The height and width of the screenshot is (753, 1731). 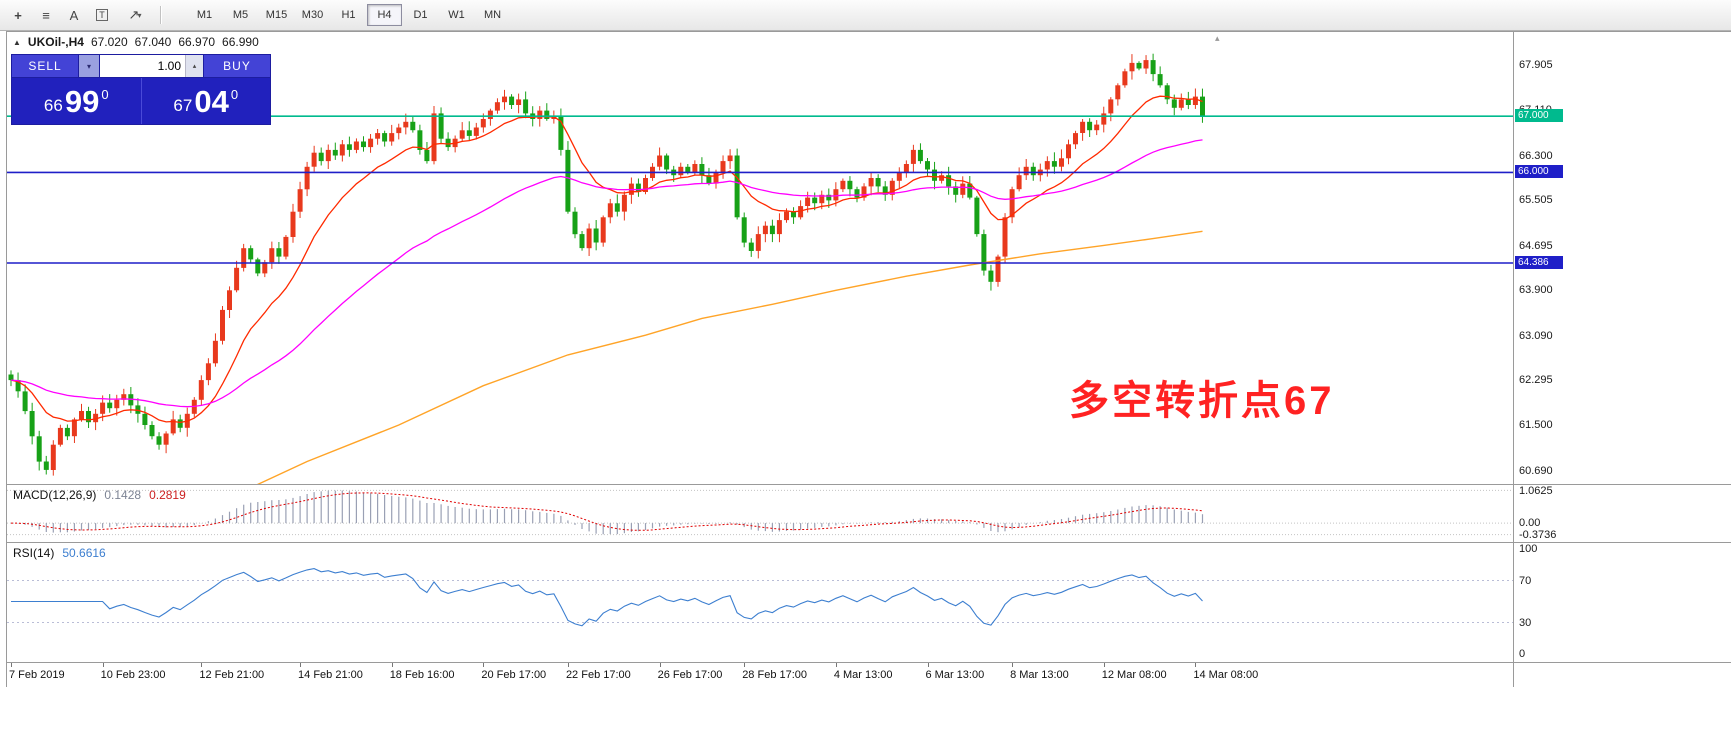 I want to click on time-axis-label: 8 Mar 13:00, so click(x=1039, y=675).